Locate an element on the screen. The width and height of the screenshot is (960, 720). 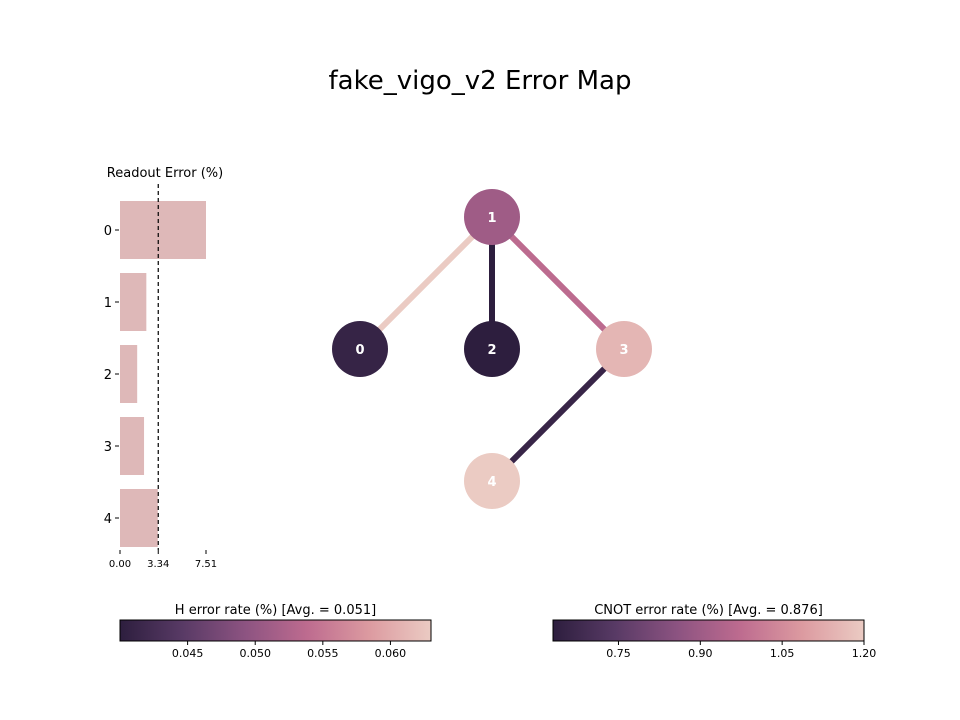
y-tick-label: 0 is located at coordinates (108, 231).